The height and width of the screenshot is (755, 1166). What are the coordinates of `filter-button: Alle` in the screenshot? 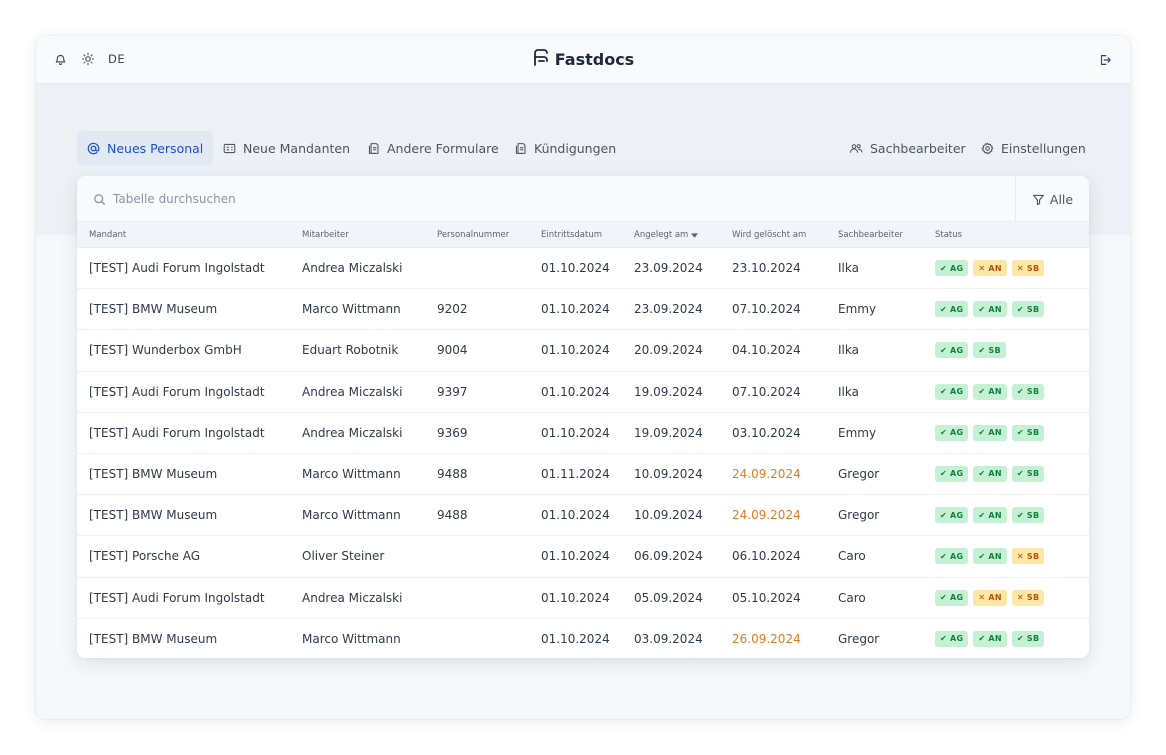 It's located at (1052, 199).